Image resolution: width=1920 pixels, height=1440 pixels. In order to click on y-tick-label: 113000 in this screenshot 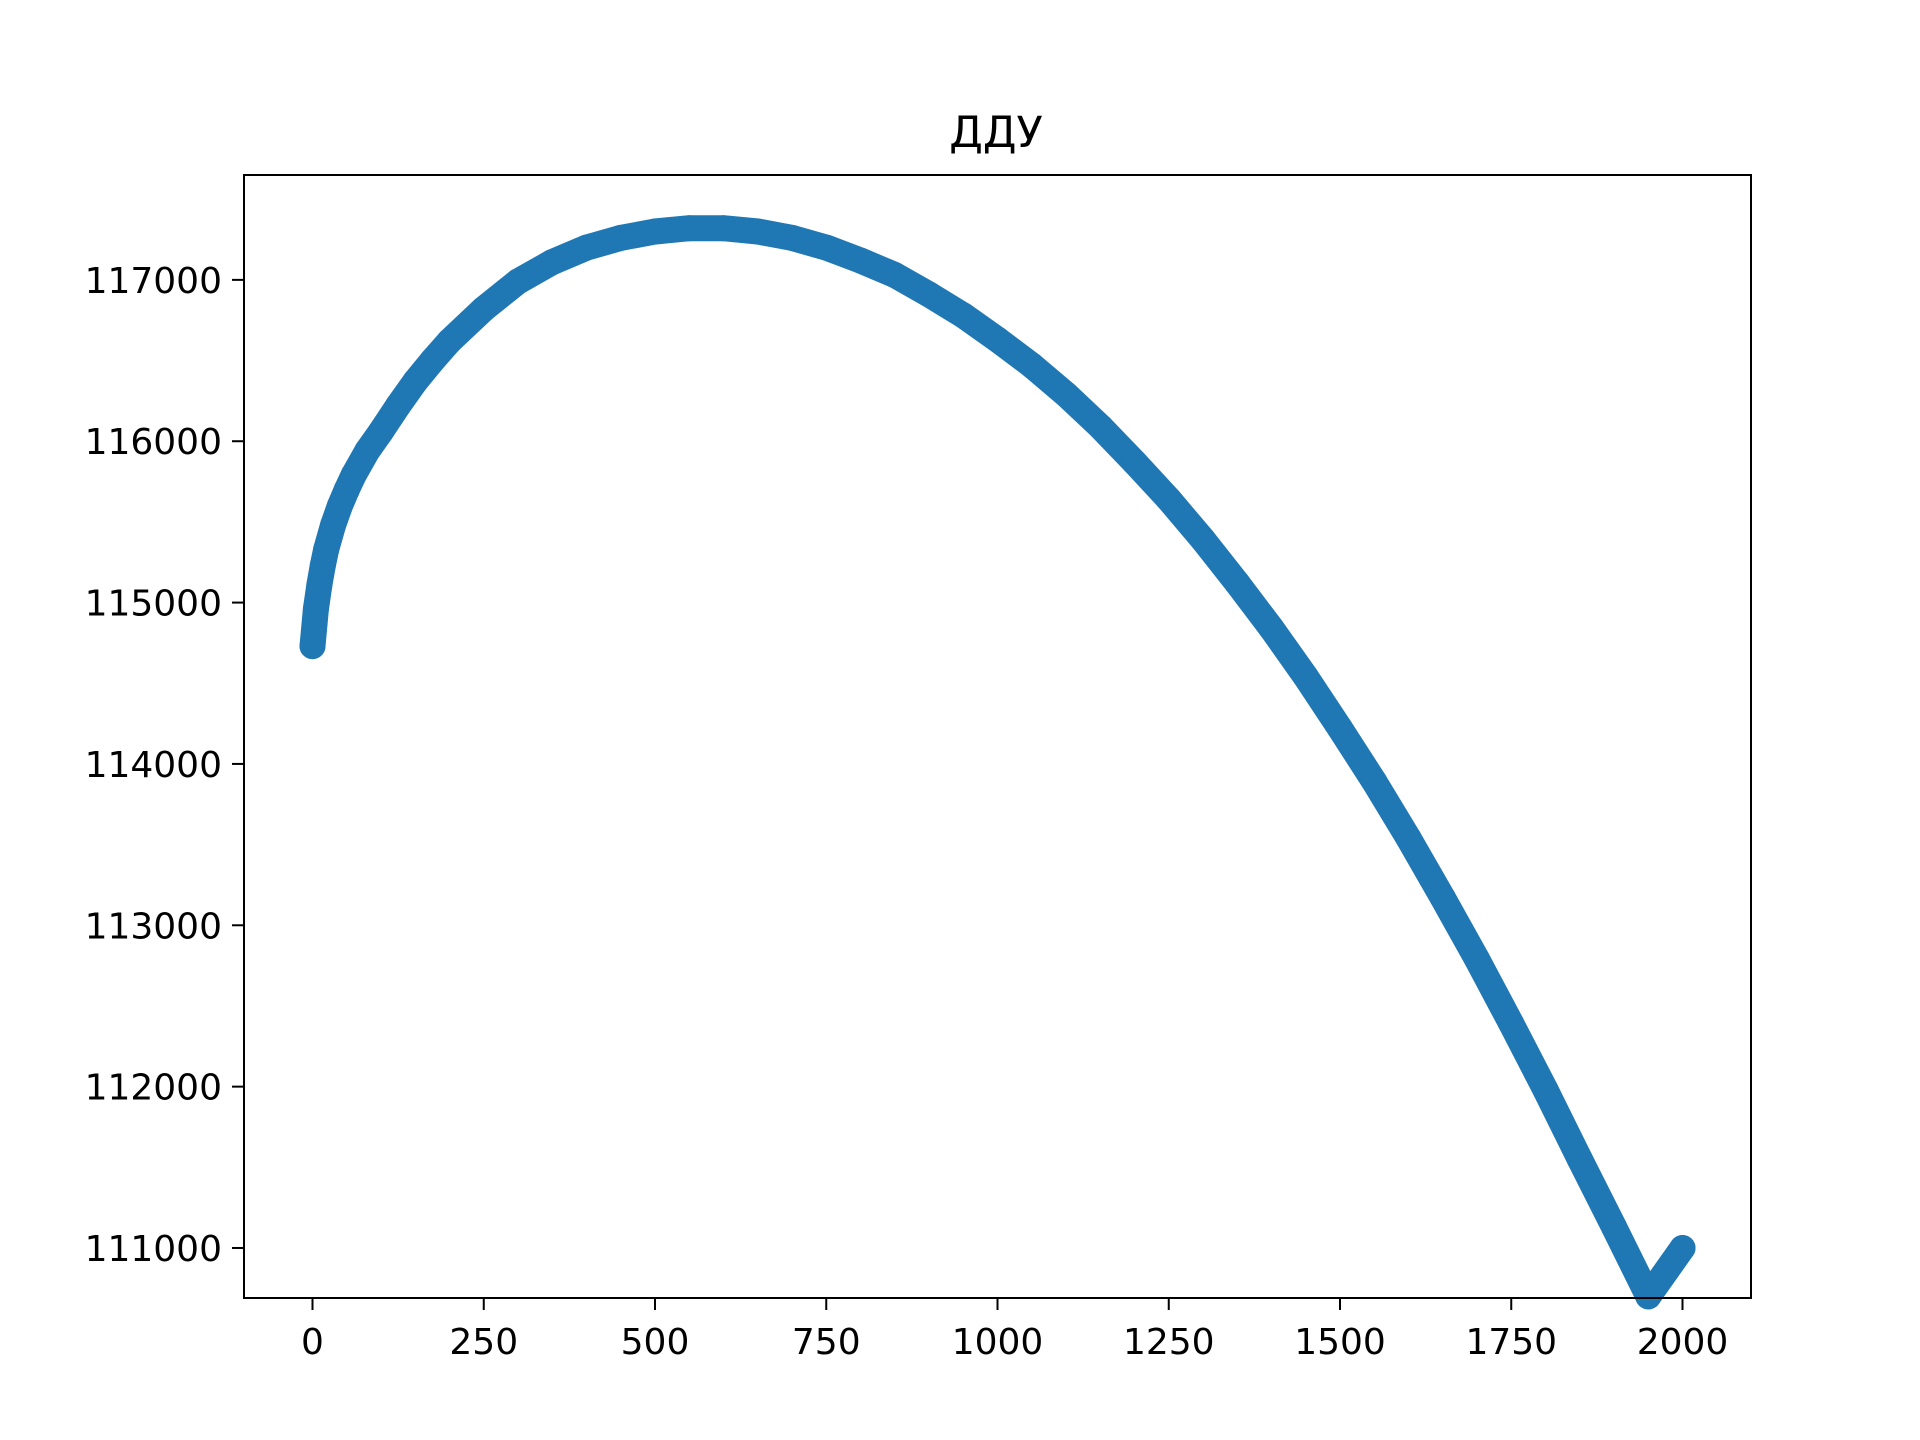, I will do `click(153, 926)`.